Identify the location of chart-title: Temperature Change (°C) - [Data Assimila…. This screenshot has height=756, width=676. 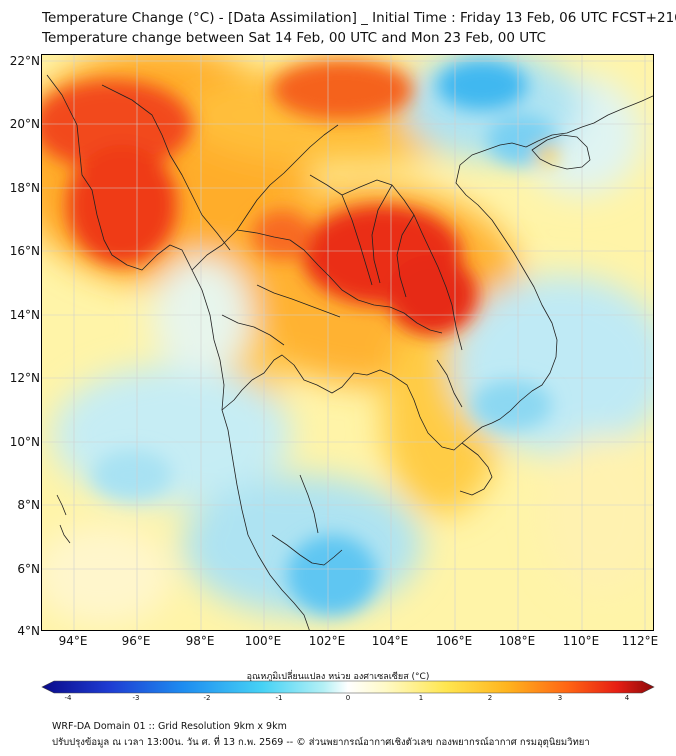
(359, 18).